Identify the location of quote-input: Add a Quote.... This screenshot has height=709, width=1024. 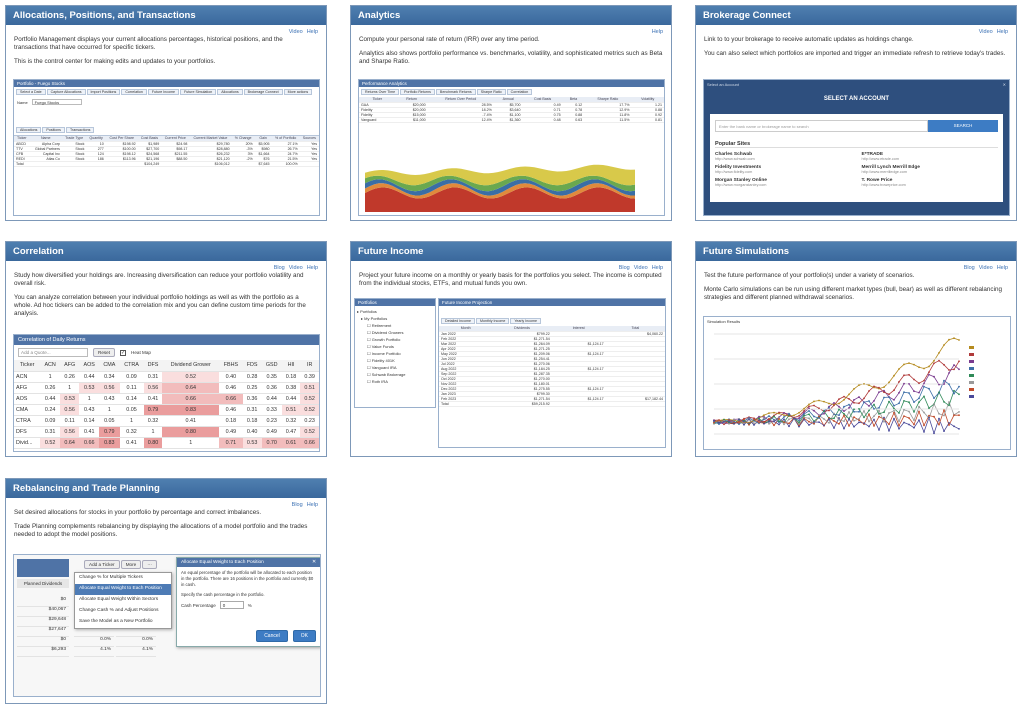
(53, 352).